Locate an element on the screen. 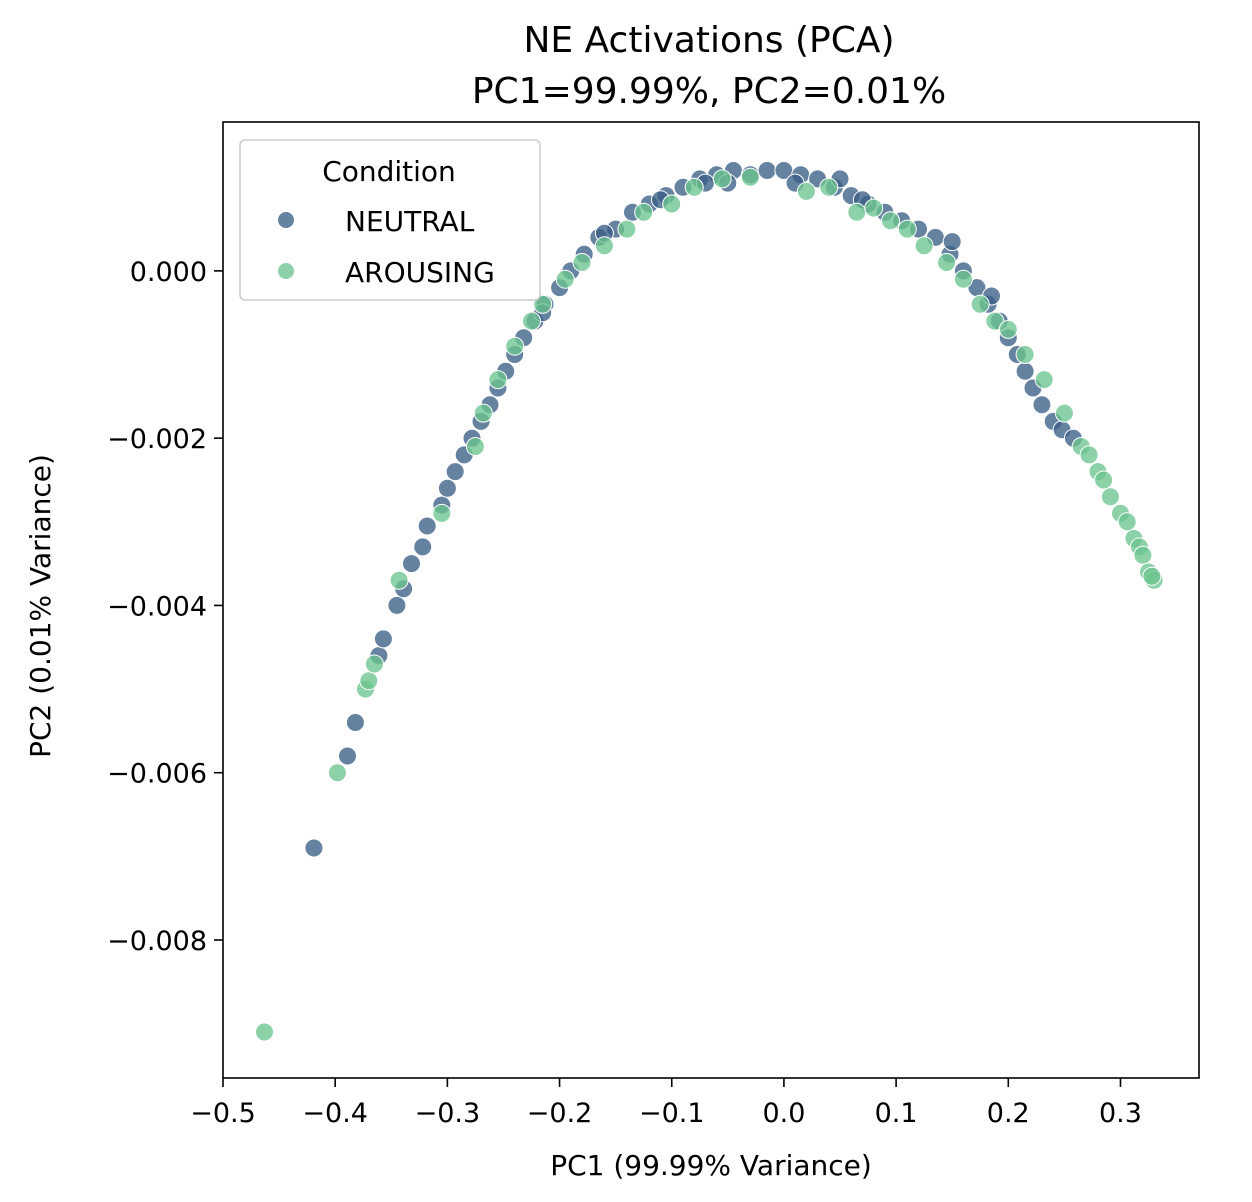 The width and height of the screenshot is (1252, 1202). x-tick-label-6: 0.1 is located at coordinates (896, 1113).